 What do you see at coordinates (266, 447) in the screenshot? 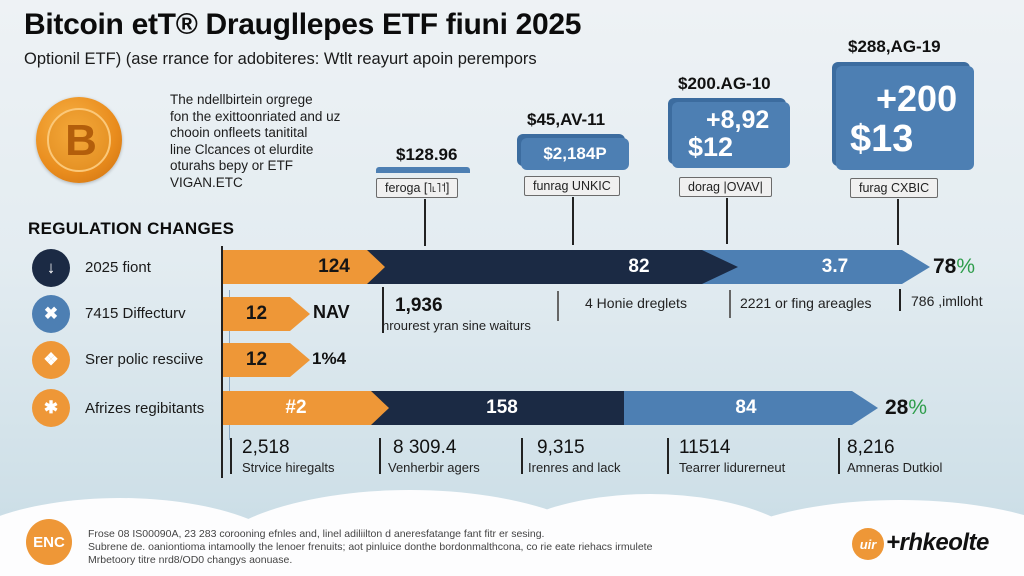
I see `stat-value: 2,518` at bounding box center [266, 447].